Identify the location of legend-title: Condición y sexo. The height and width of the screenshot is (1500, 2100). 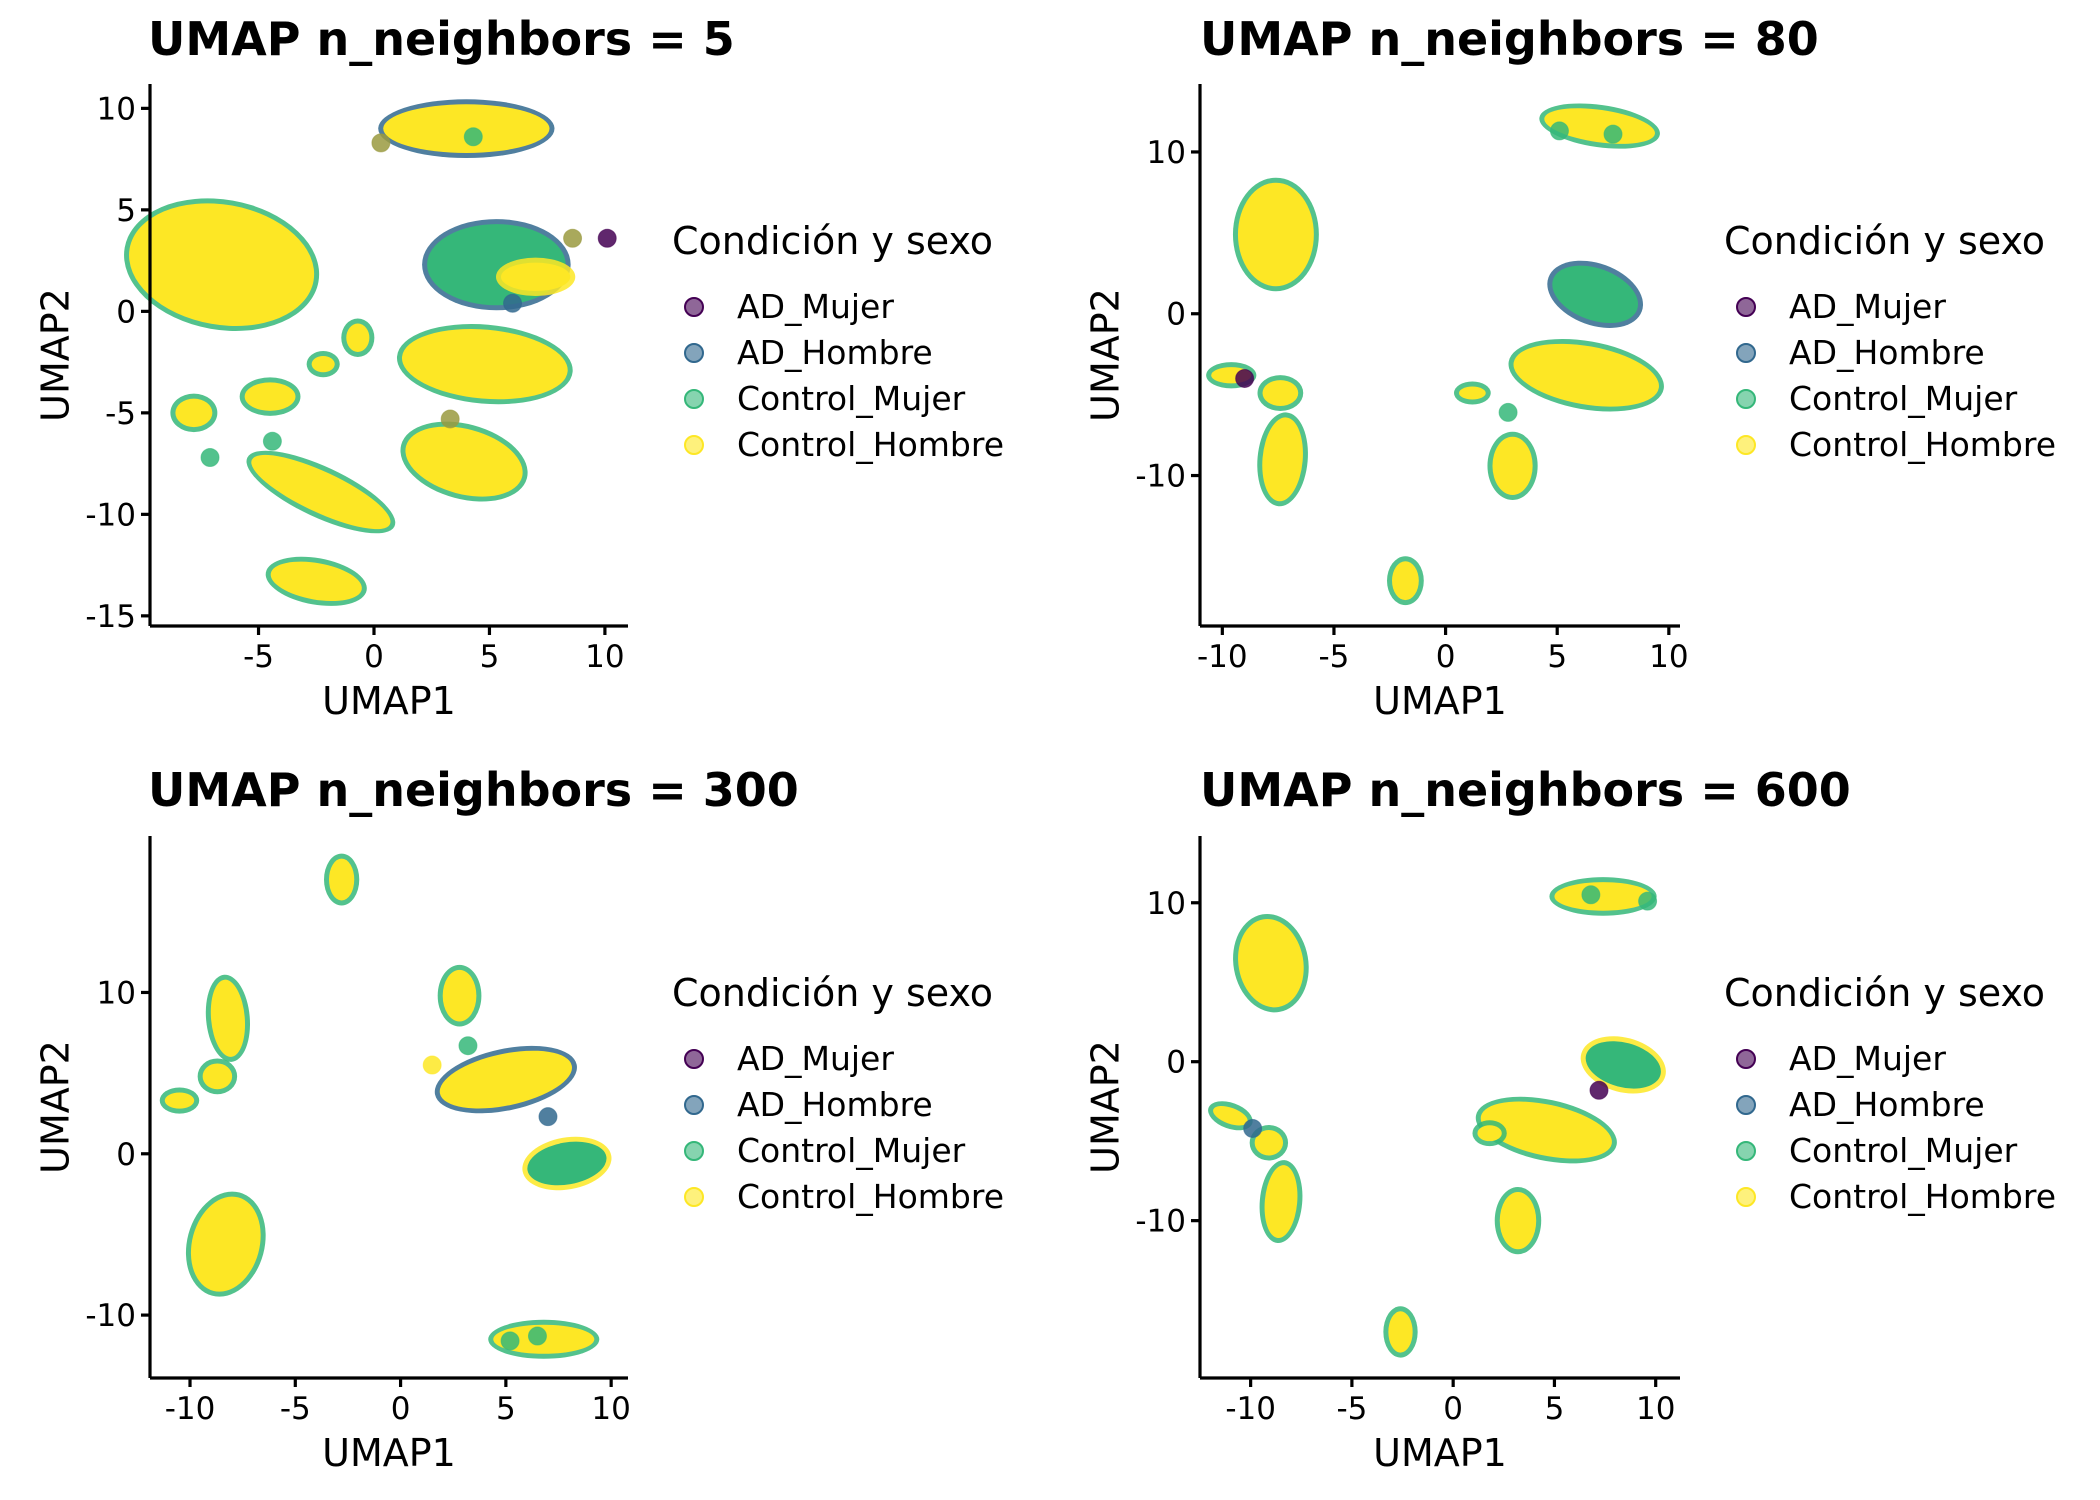
(1884, 993).